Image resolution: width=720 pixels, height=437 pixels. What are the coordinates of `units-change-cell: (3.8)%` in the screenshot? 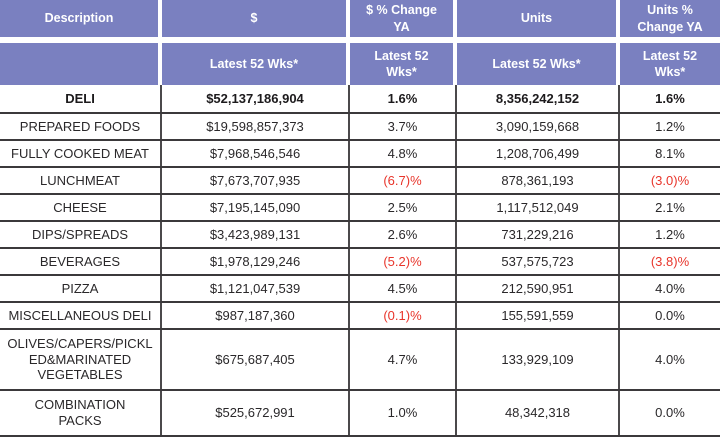 It's located at (669, 261).